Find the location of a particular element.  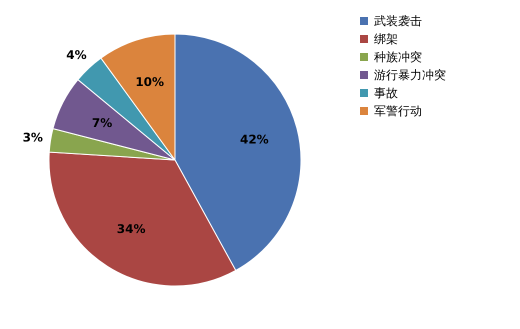

data-label: 10% is located at coordinates (149, 82).